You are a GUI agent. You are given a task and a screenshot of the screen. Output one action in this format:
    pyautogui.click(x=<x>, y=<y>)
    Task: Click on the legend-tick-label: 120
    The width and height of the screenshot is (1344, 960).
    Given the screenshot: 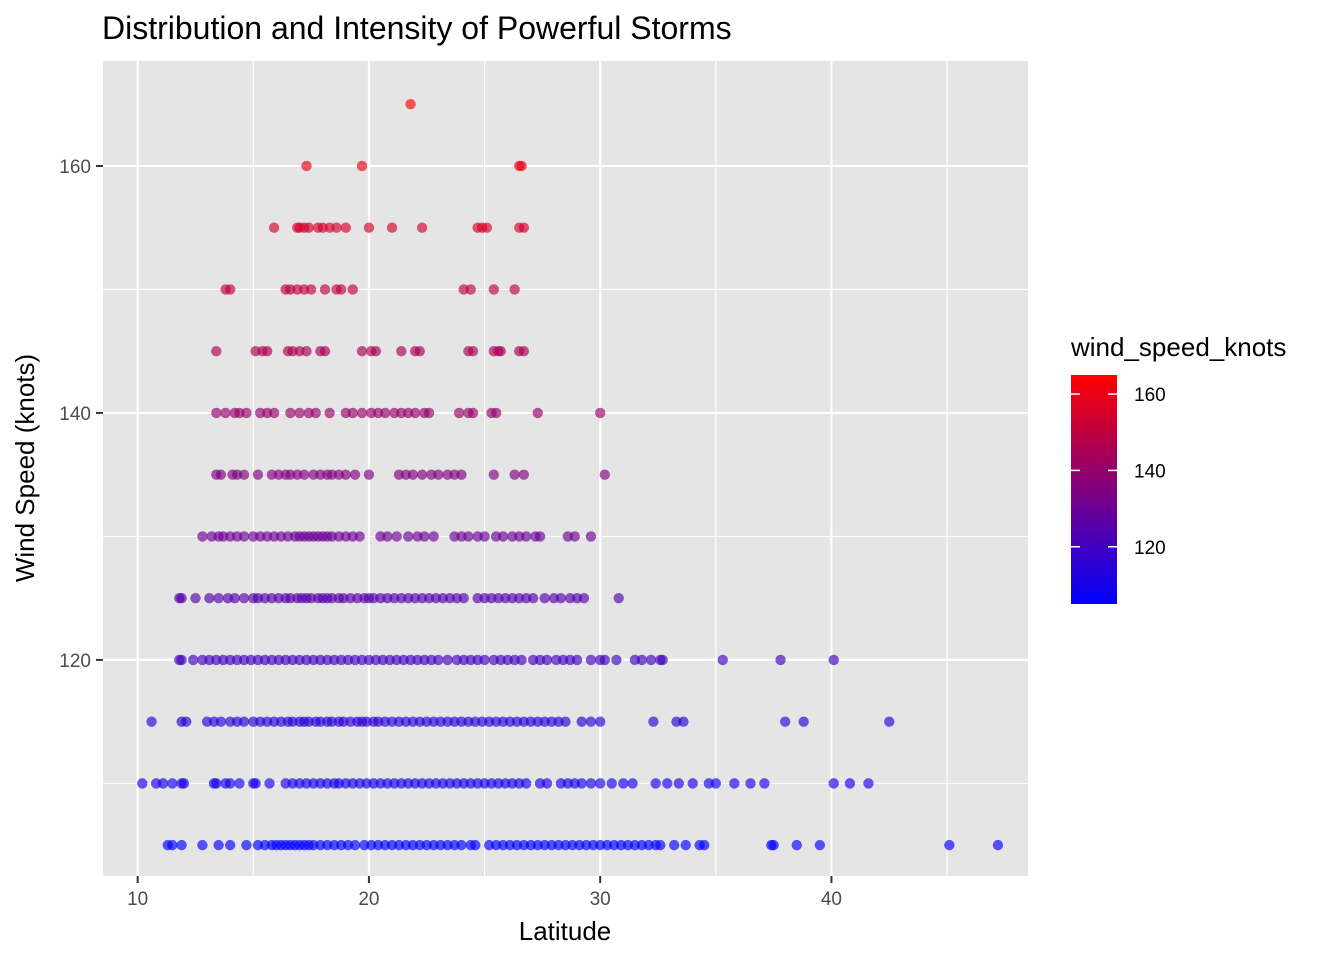 What is the action you would take?
    pyautogui.click(x=1150, y=548)
    